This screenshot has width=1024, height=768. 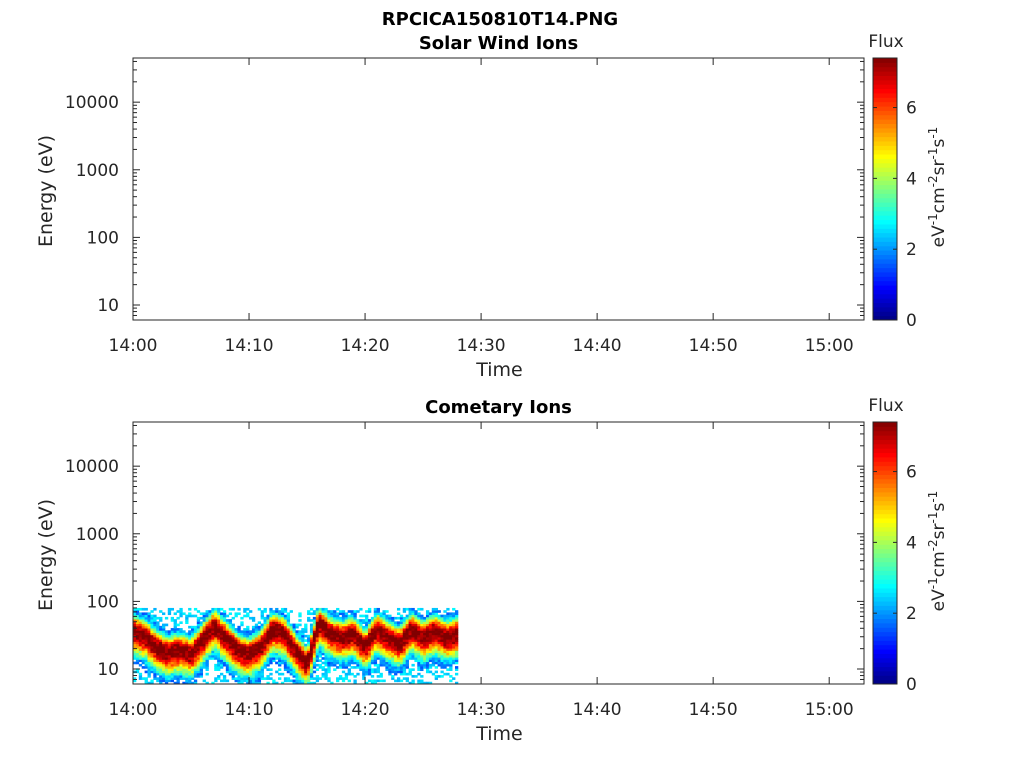 I want to click on x-tick-label: 15:00, so click(x=829, y=346).